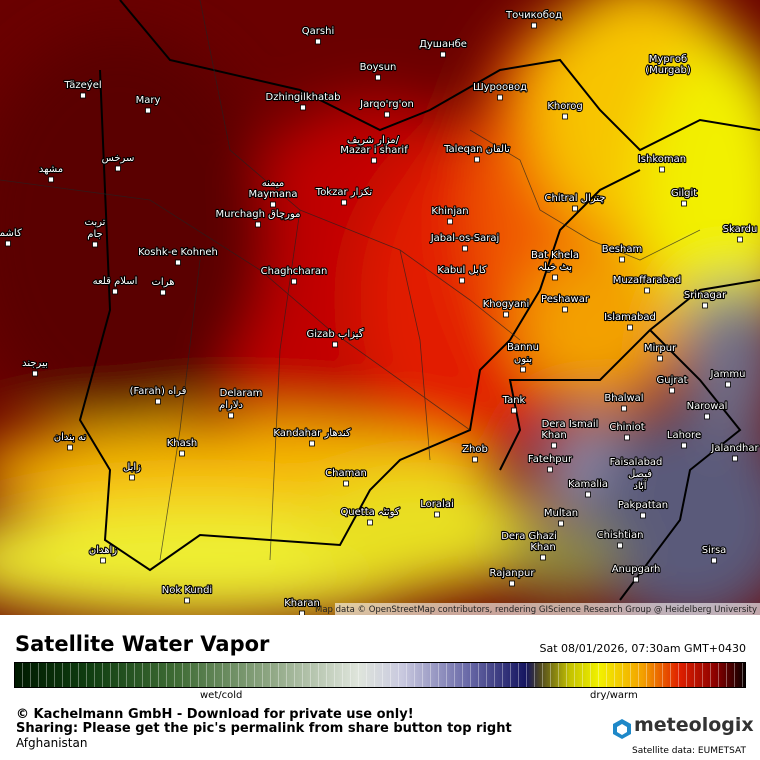 Image resolution: width=760 pixels, height=760 pixels. What do you see at coordinates (462, 270) in the screenshot?
I see `place-label: Kabul کابل` at bounding box center [462, 270].